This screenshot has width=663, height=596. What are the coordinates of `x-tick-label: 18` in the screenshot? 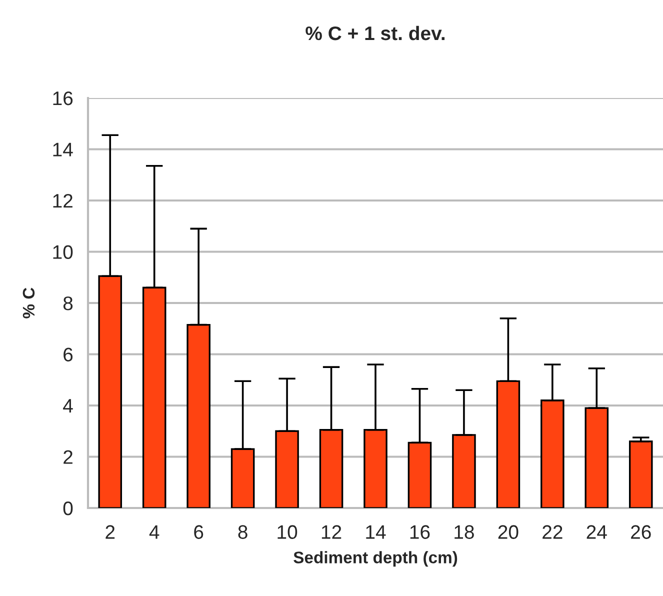 It's located at (464, 532).